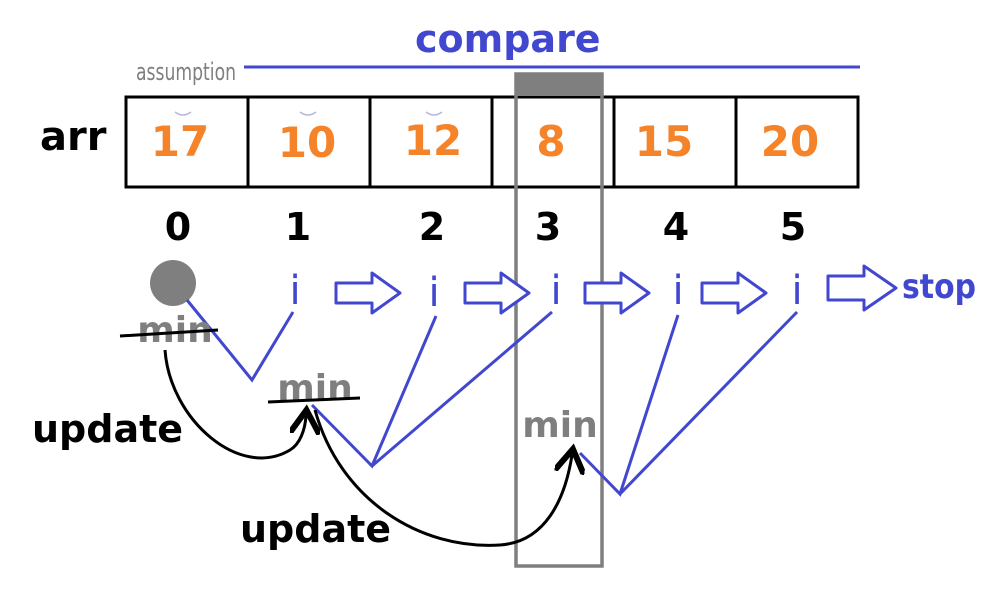 The height and width of the screenshot is (616, 1008). Describe the element at coordinates (559, 320) in the screenshot. I see `min-highlight-column` at that location.